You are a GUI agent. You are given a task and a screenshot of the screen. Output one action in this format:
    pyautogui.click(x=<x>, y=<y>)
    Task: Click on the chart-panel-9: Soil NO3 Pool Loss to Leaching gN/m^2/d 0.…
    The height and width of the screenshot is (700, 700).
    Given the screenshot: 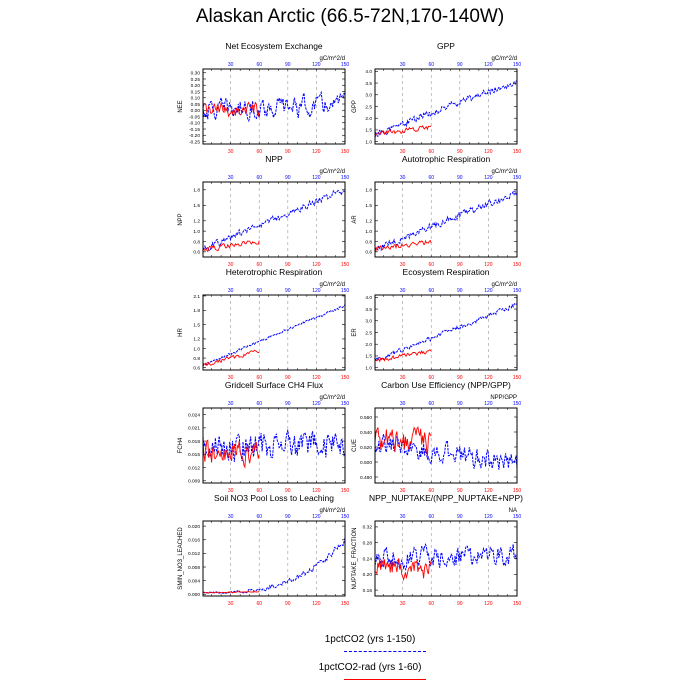 What is the action you would take?
    pyautogui.click(x=263, y=550)
    